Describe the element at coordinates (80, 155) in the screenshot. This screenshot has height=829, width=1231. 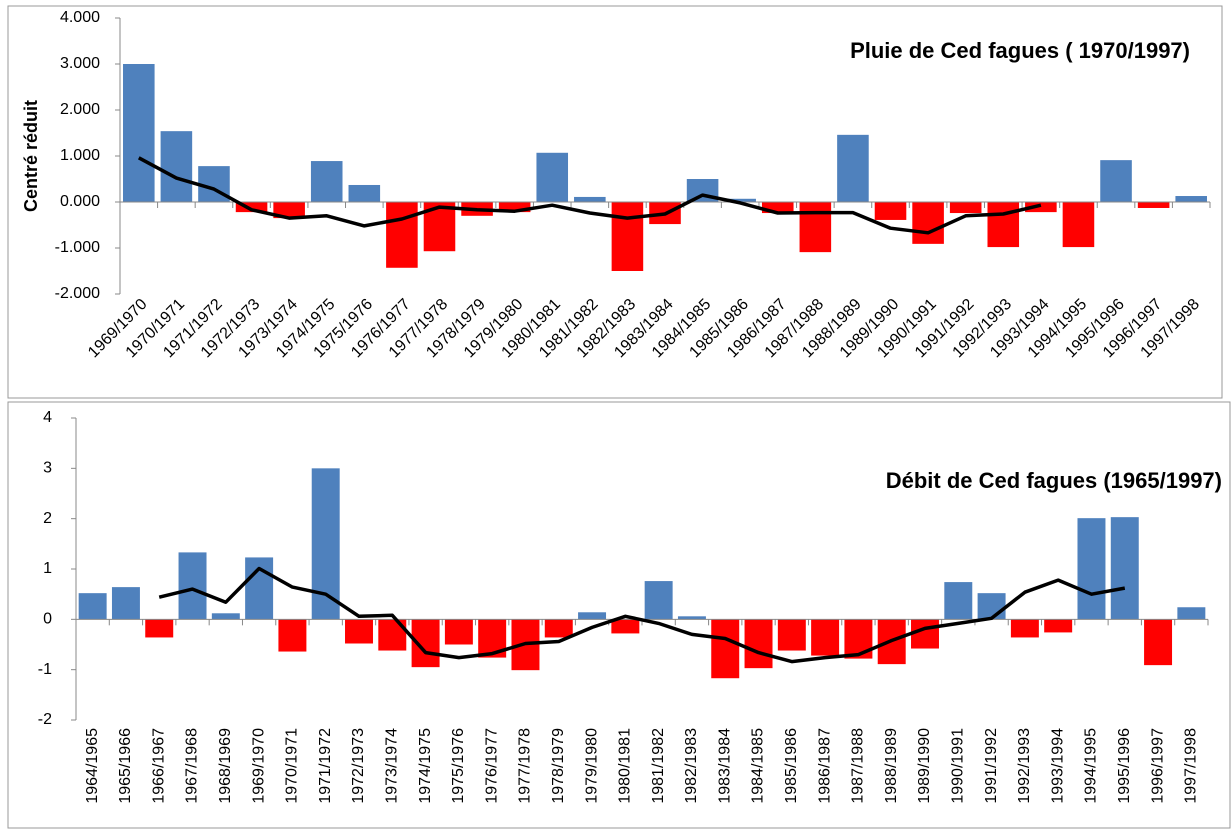
I see `y-tick-label: 1.000` at that location.